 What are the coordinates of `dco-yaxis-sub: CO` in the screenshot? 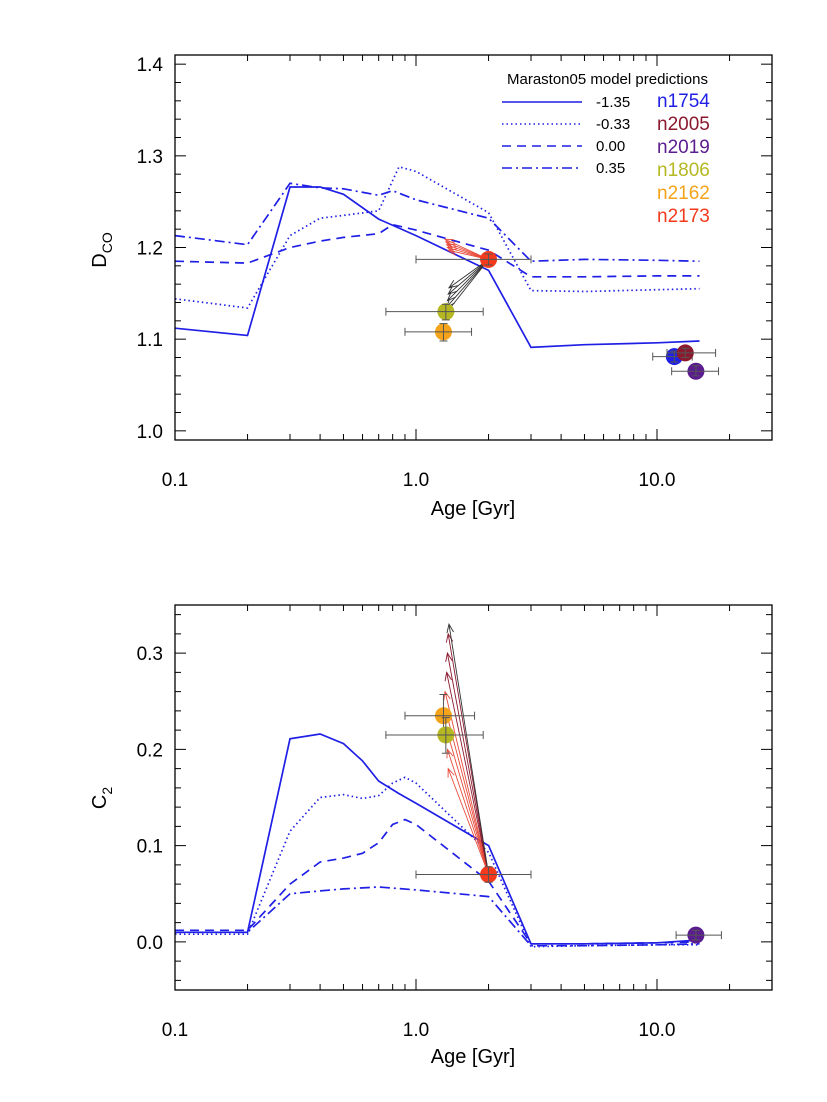 It's located at (107, 242).